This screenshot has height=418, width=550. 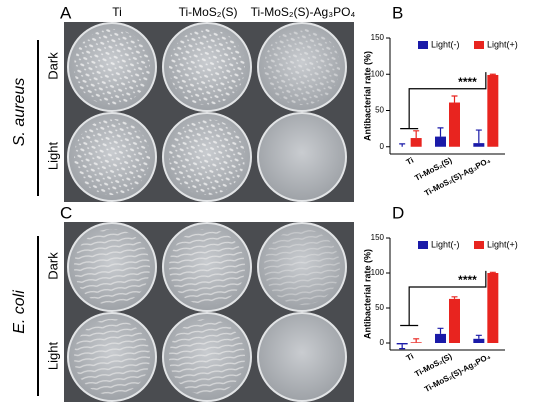 What do you see at coordinates (66, 12) in the screenshot?
I see `panel-label: A` at bounding box center [66, 12].